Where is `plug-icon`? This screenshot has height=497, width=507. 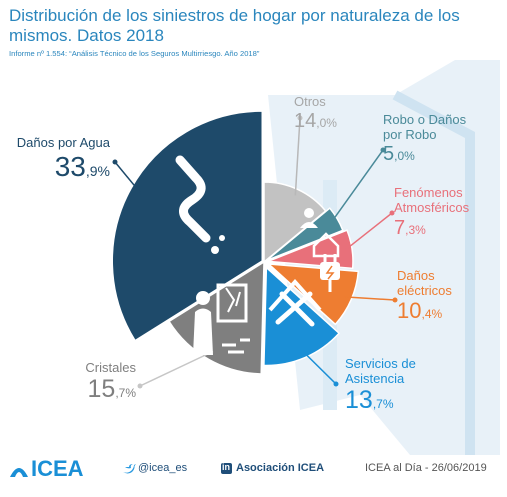 plug-icon is located at coordinates (330, 271).